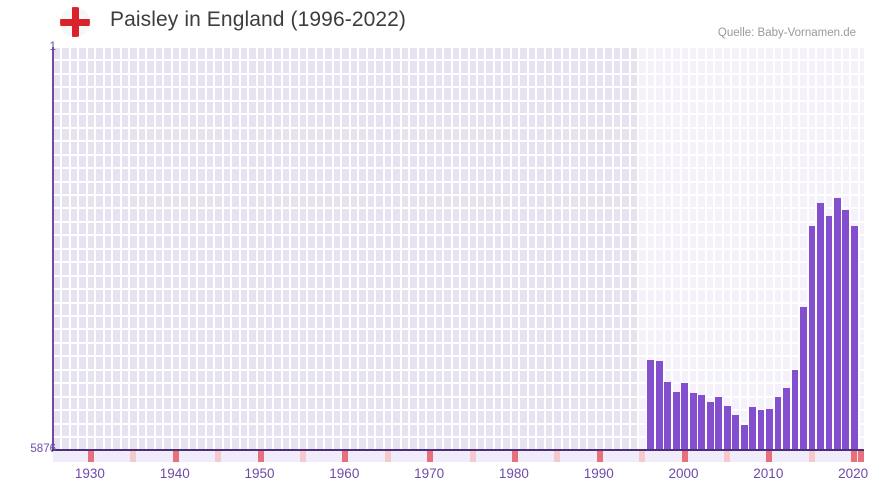 The image size is (873, 492). I want to click on x-axis-tick-label: 1990, so click(598, 473).